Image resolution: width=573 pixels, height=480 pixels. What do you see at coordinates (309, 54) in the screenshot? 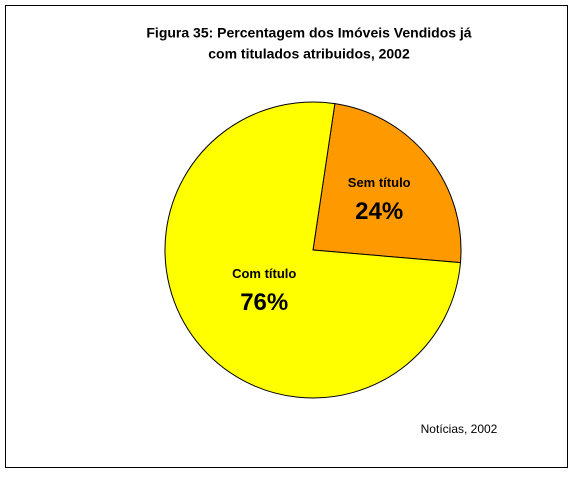
I see `chart-title: com titulados atribuidos, 2002` at bounding box center [309, 54].